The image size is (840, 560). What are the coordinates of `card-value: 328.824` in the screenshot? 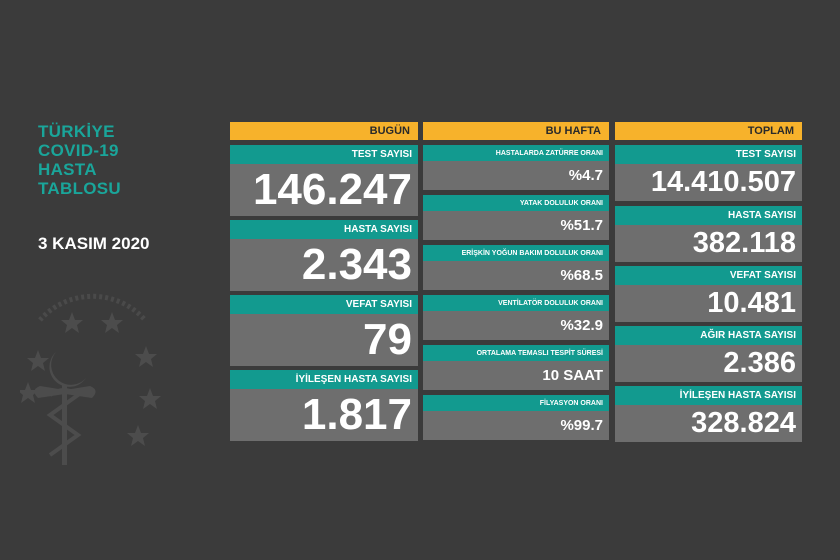 It's located at (708, 423).